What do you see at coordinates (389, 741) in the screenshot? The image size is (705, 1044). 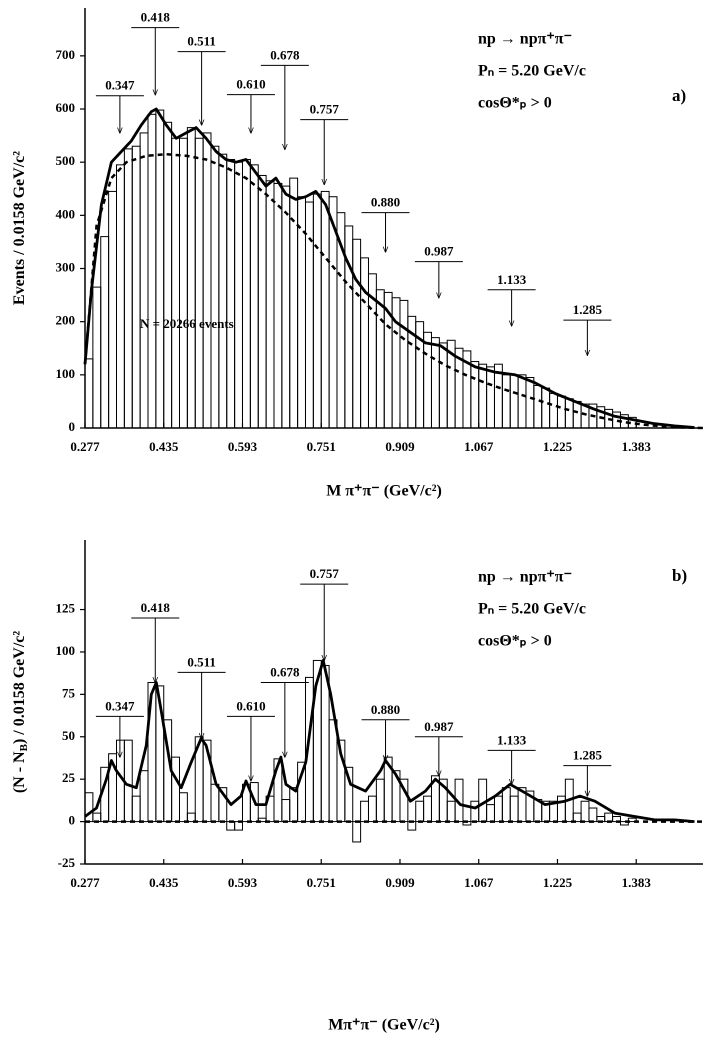 I see `fit-curve` at bounding box center [389, 741].